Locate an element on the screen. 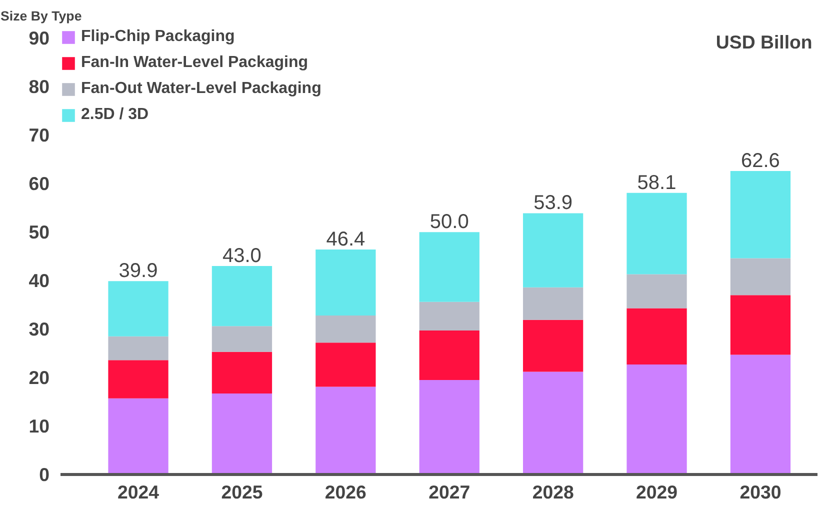 The height and width of the screenshot is (519, 827). y-tick-label: 20 is located at coordinates (39, 377).